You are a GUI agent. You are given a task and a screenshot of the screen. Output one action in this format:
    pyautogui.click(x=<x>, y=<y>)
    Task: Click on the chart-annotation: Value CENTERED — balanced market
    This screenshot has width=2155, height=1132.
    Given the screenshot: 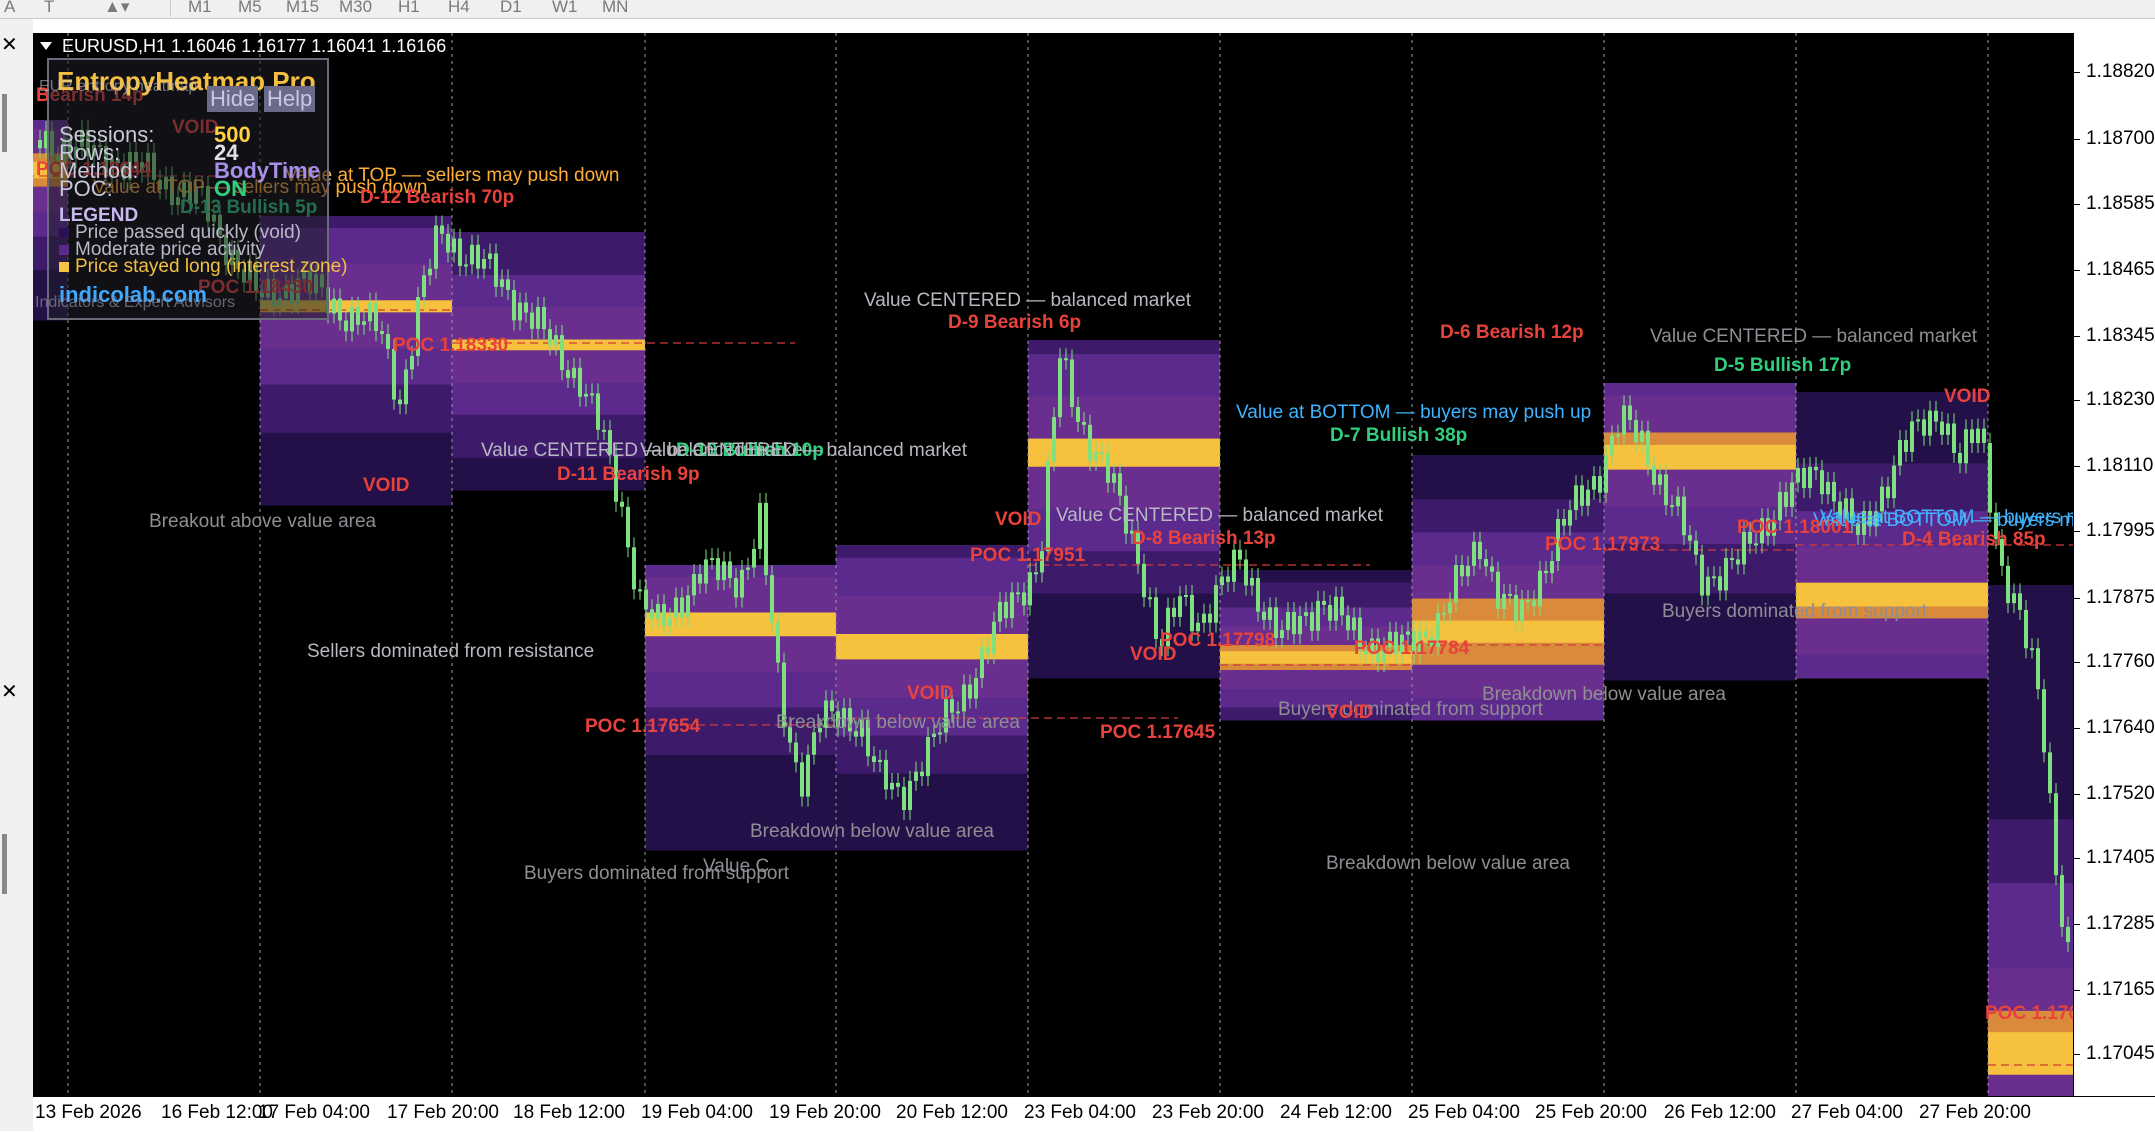 What is the action you would take?
    pyautogui.click(x=644, y=450)
    